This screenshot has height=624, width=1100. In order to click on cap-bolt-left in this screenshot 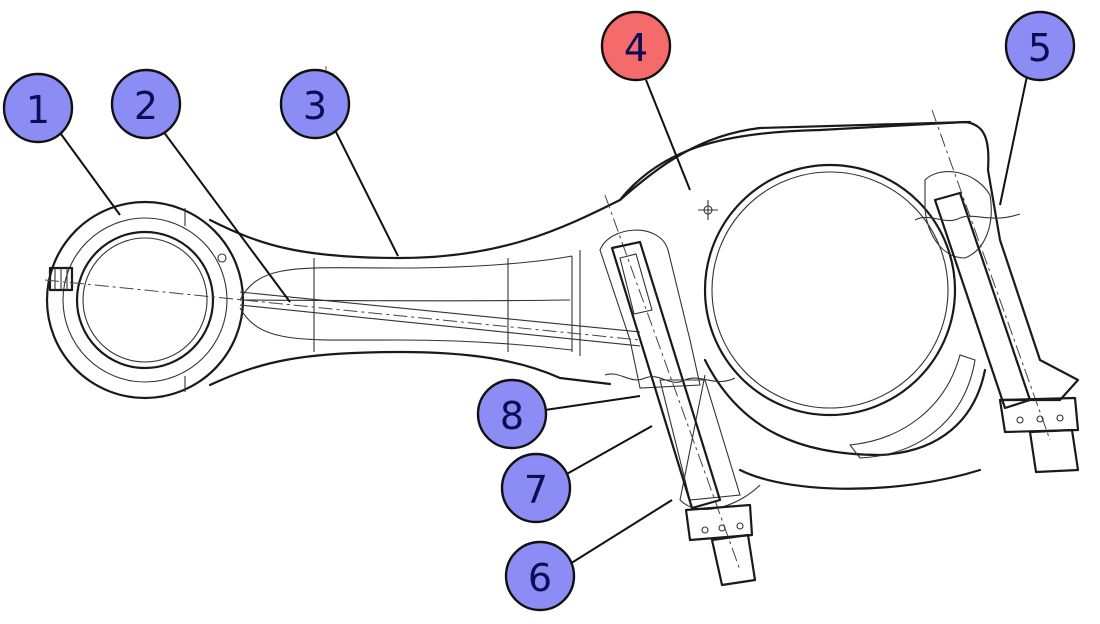, I will do `click(680, 390)`.